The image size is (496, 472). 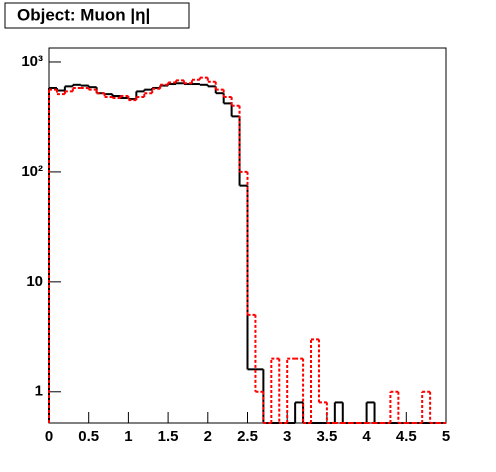 What do you see at coordinates (406, 436) in the screenshot?
I see `x-tick-label: 4.5` at bounding box center [406, 436].